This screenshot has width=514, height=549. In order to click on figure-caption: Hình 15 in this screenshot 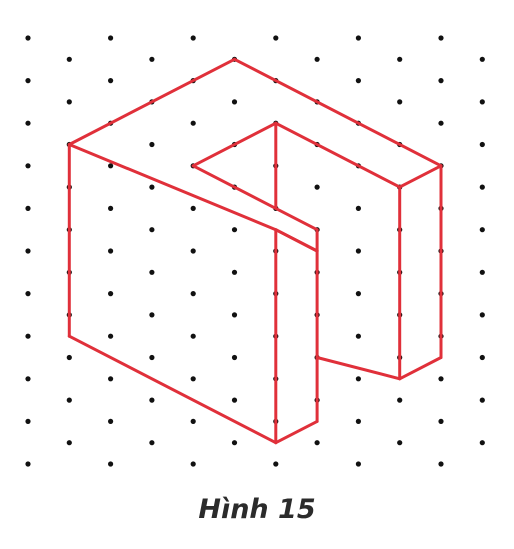, I will do `click(257, 509)`.